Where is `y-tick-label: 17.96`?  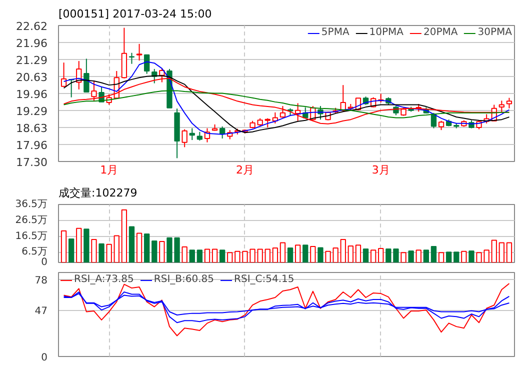 y-tick-label: 17.96 is located at coordinates (32, 145).